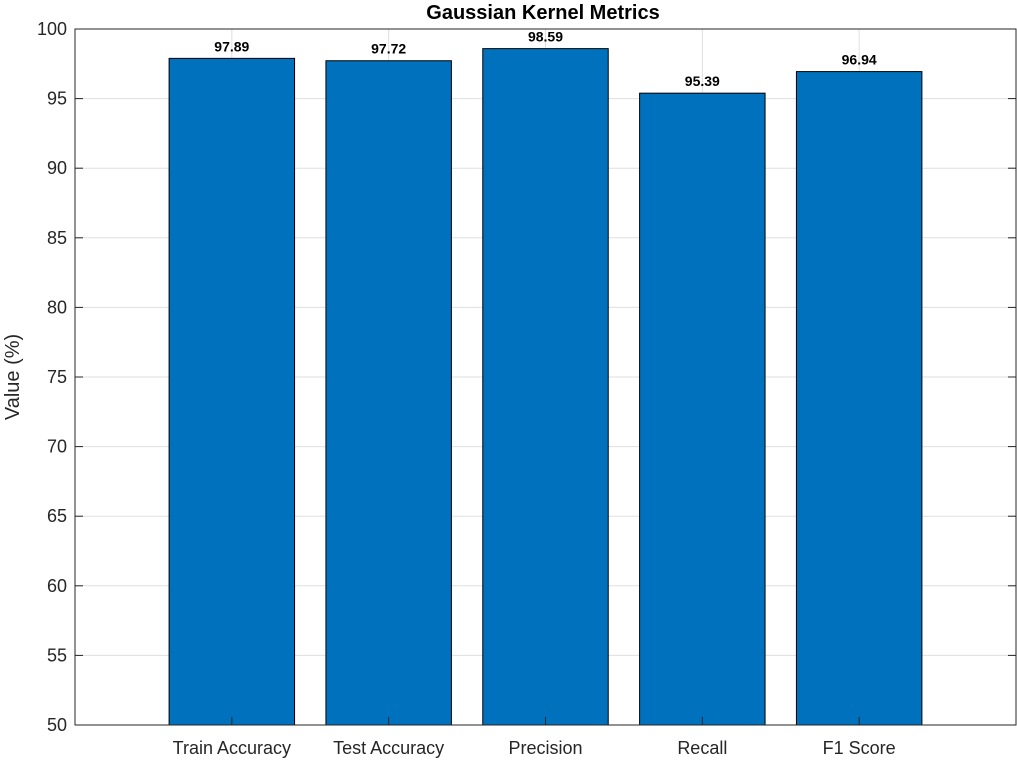  I want to click on x-tick-label: Precision, so click(545, 748).